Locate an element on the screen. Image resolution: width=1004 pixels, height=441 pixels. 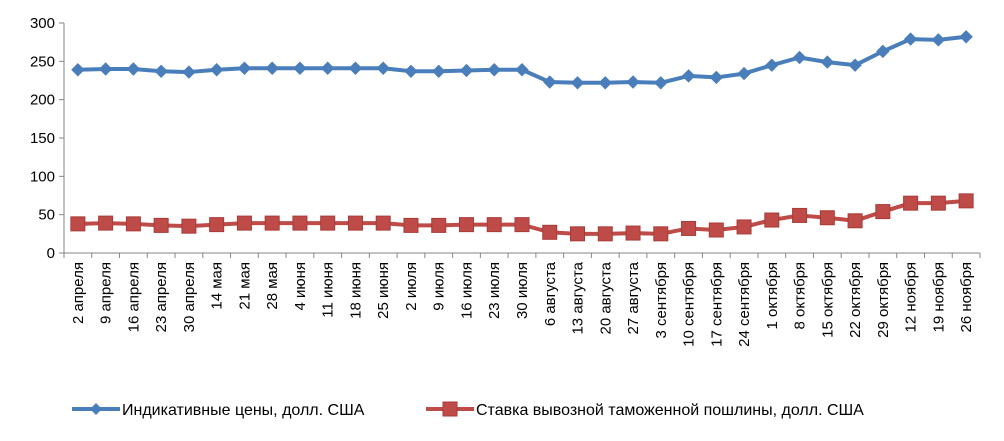
x-tick-label: 4 июня is located at coordinates (300, 286).